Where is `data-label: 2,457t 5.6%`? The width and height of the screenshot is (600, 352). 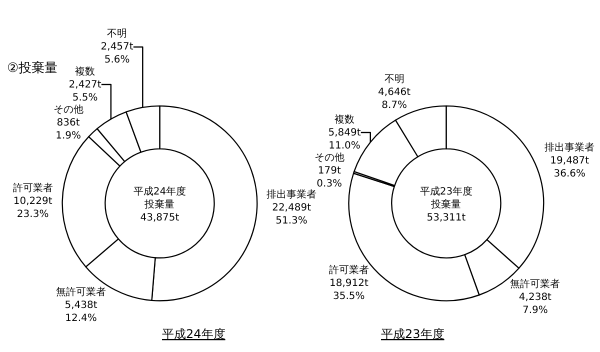 data-label: 2,457t 5.6% is located at coordinates (117, 54).